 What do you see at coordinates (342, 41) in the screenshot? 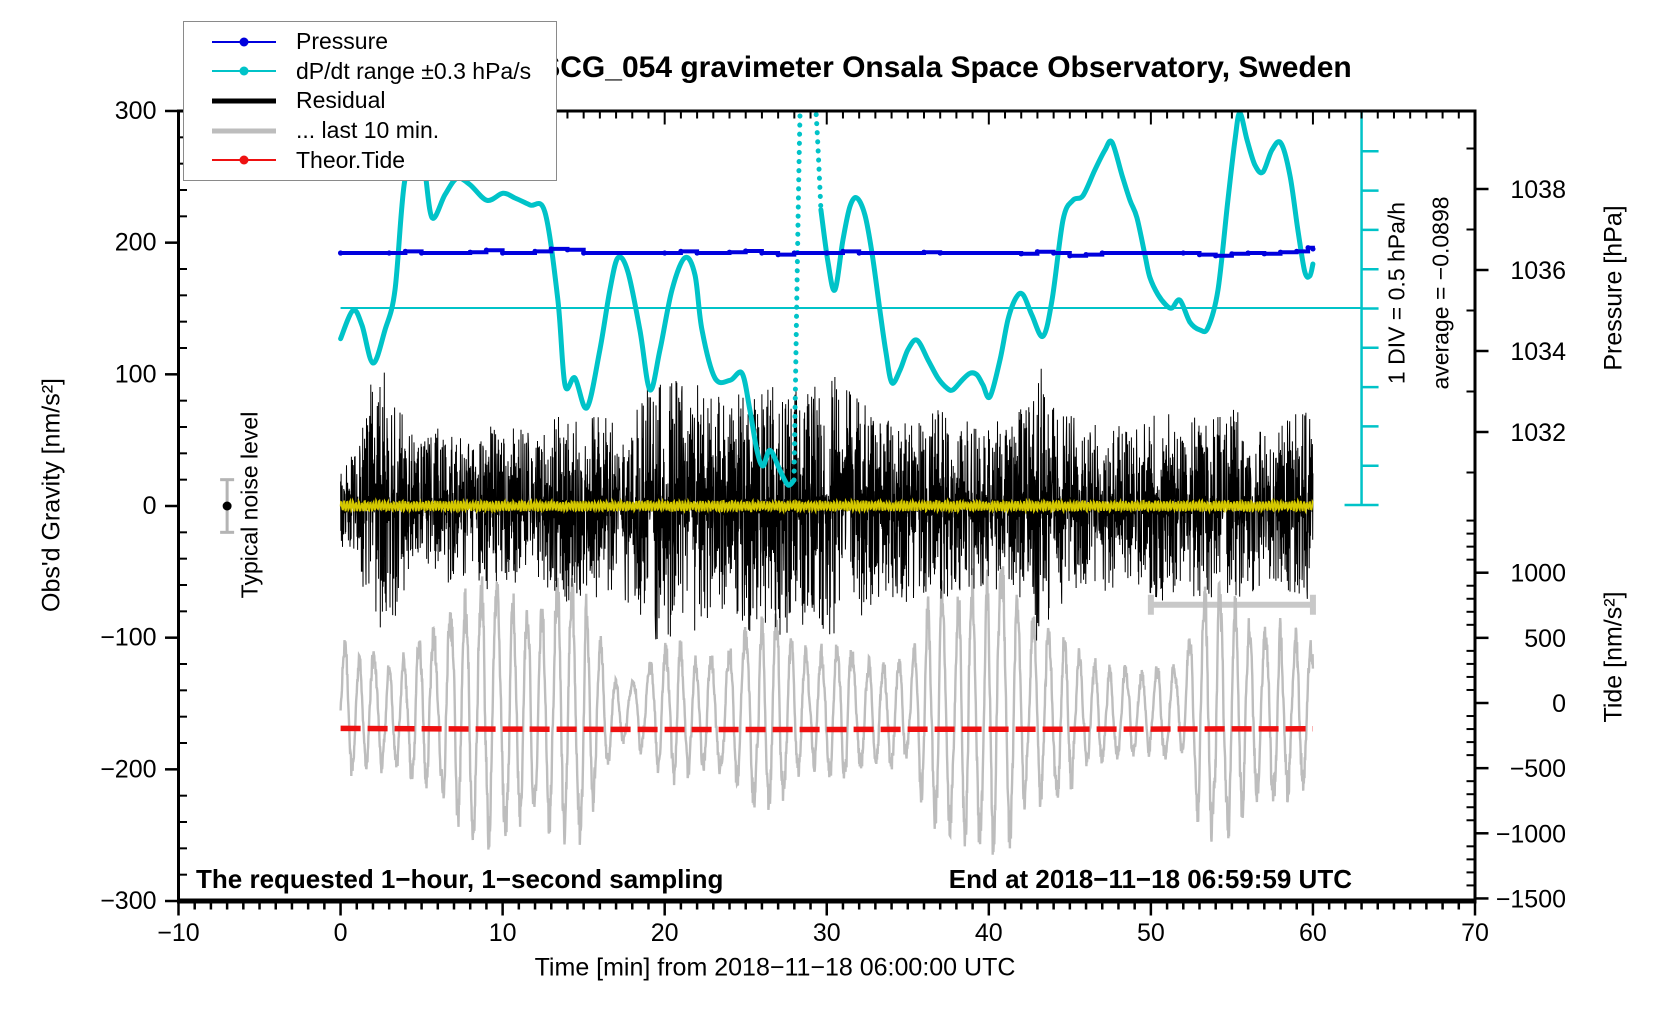
I see `legend-label: Pressure` at bounding box center [342, 41].